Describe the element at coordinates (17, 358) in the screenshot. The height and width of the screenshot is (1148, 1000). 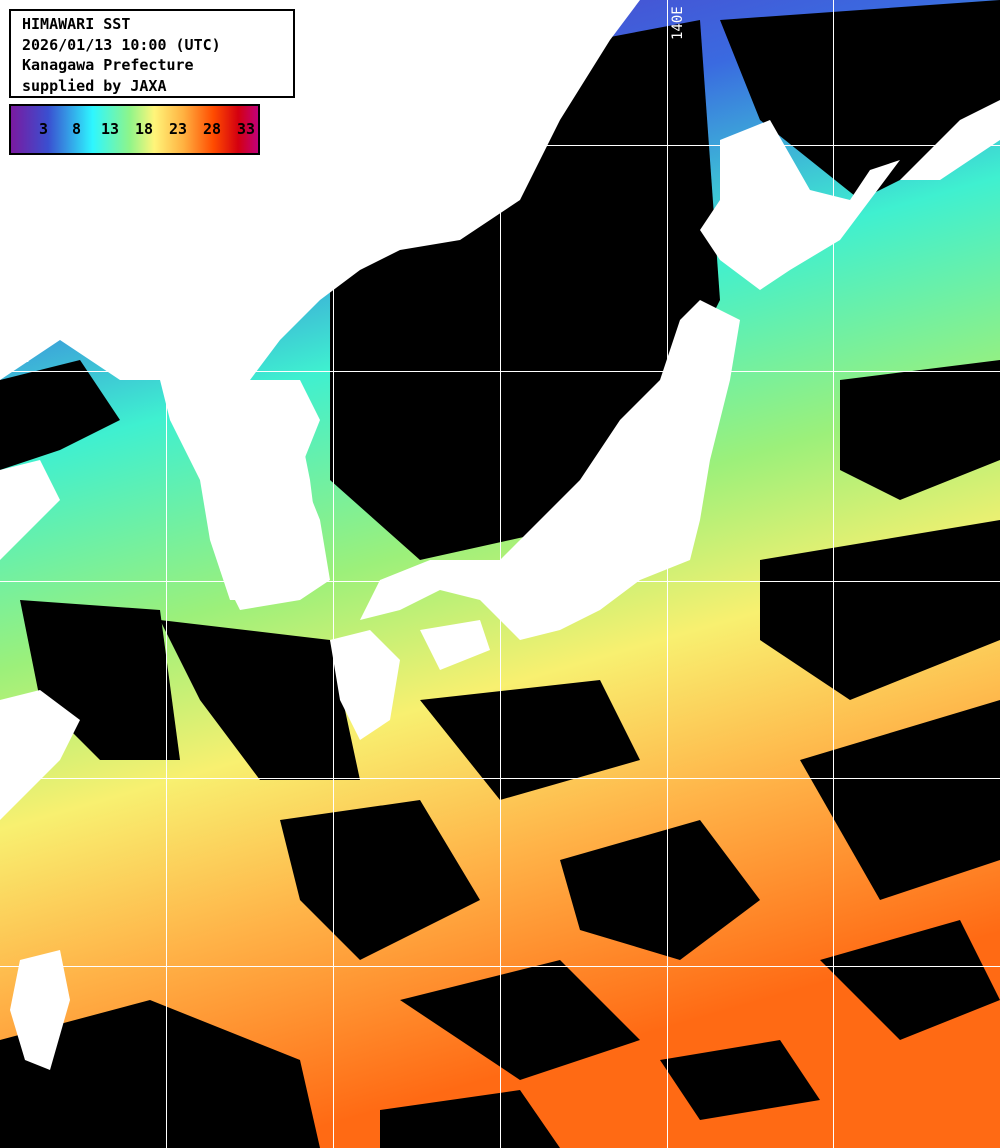
I see `latitude-label-40n: 40N` at that location.